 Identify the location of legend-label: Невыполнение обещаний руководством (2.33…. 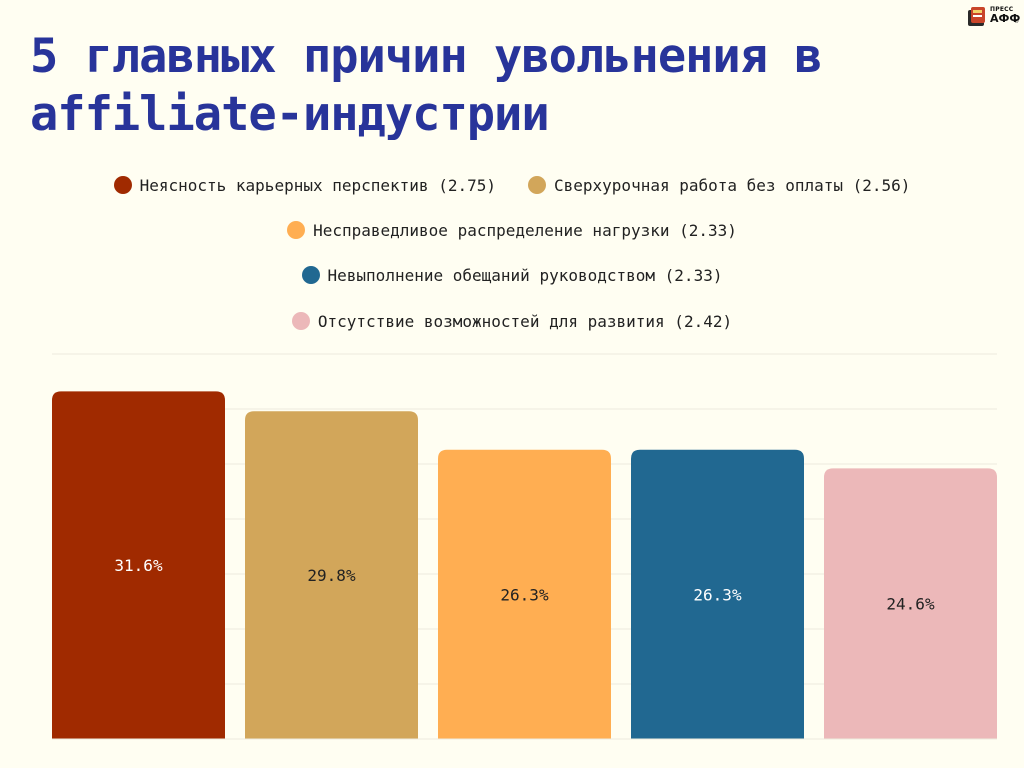
(525, 275).